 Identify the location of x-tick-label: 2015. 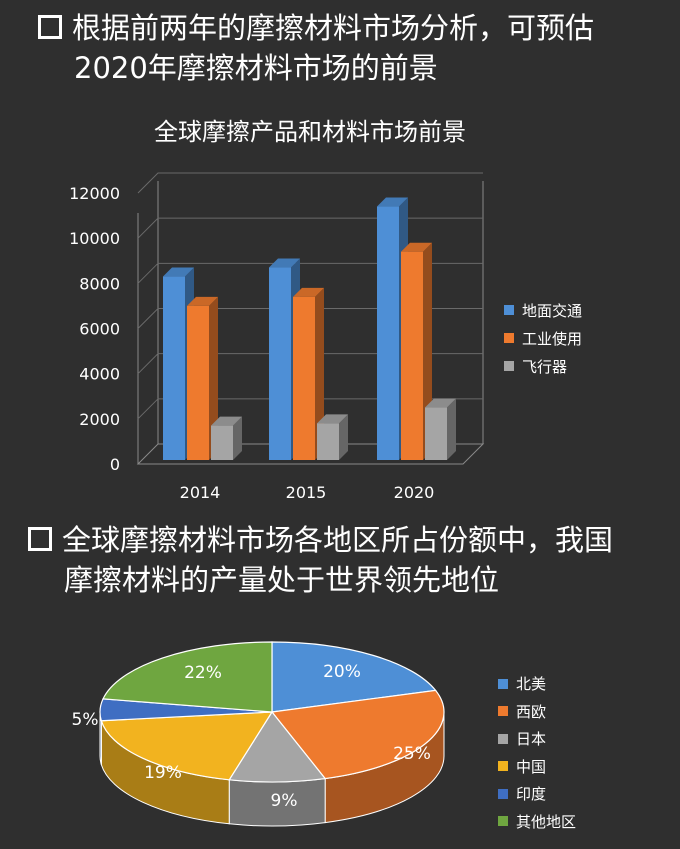
(306, 492).